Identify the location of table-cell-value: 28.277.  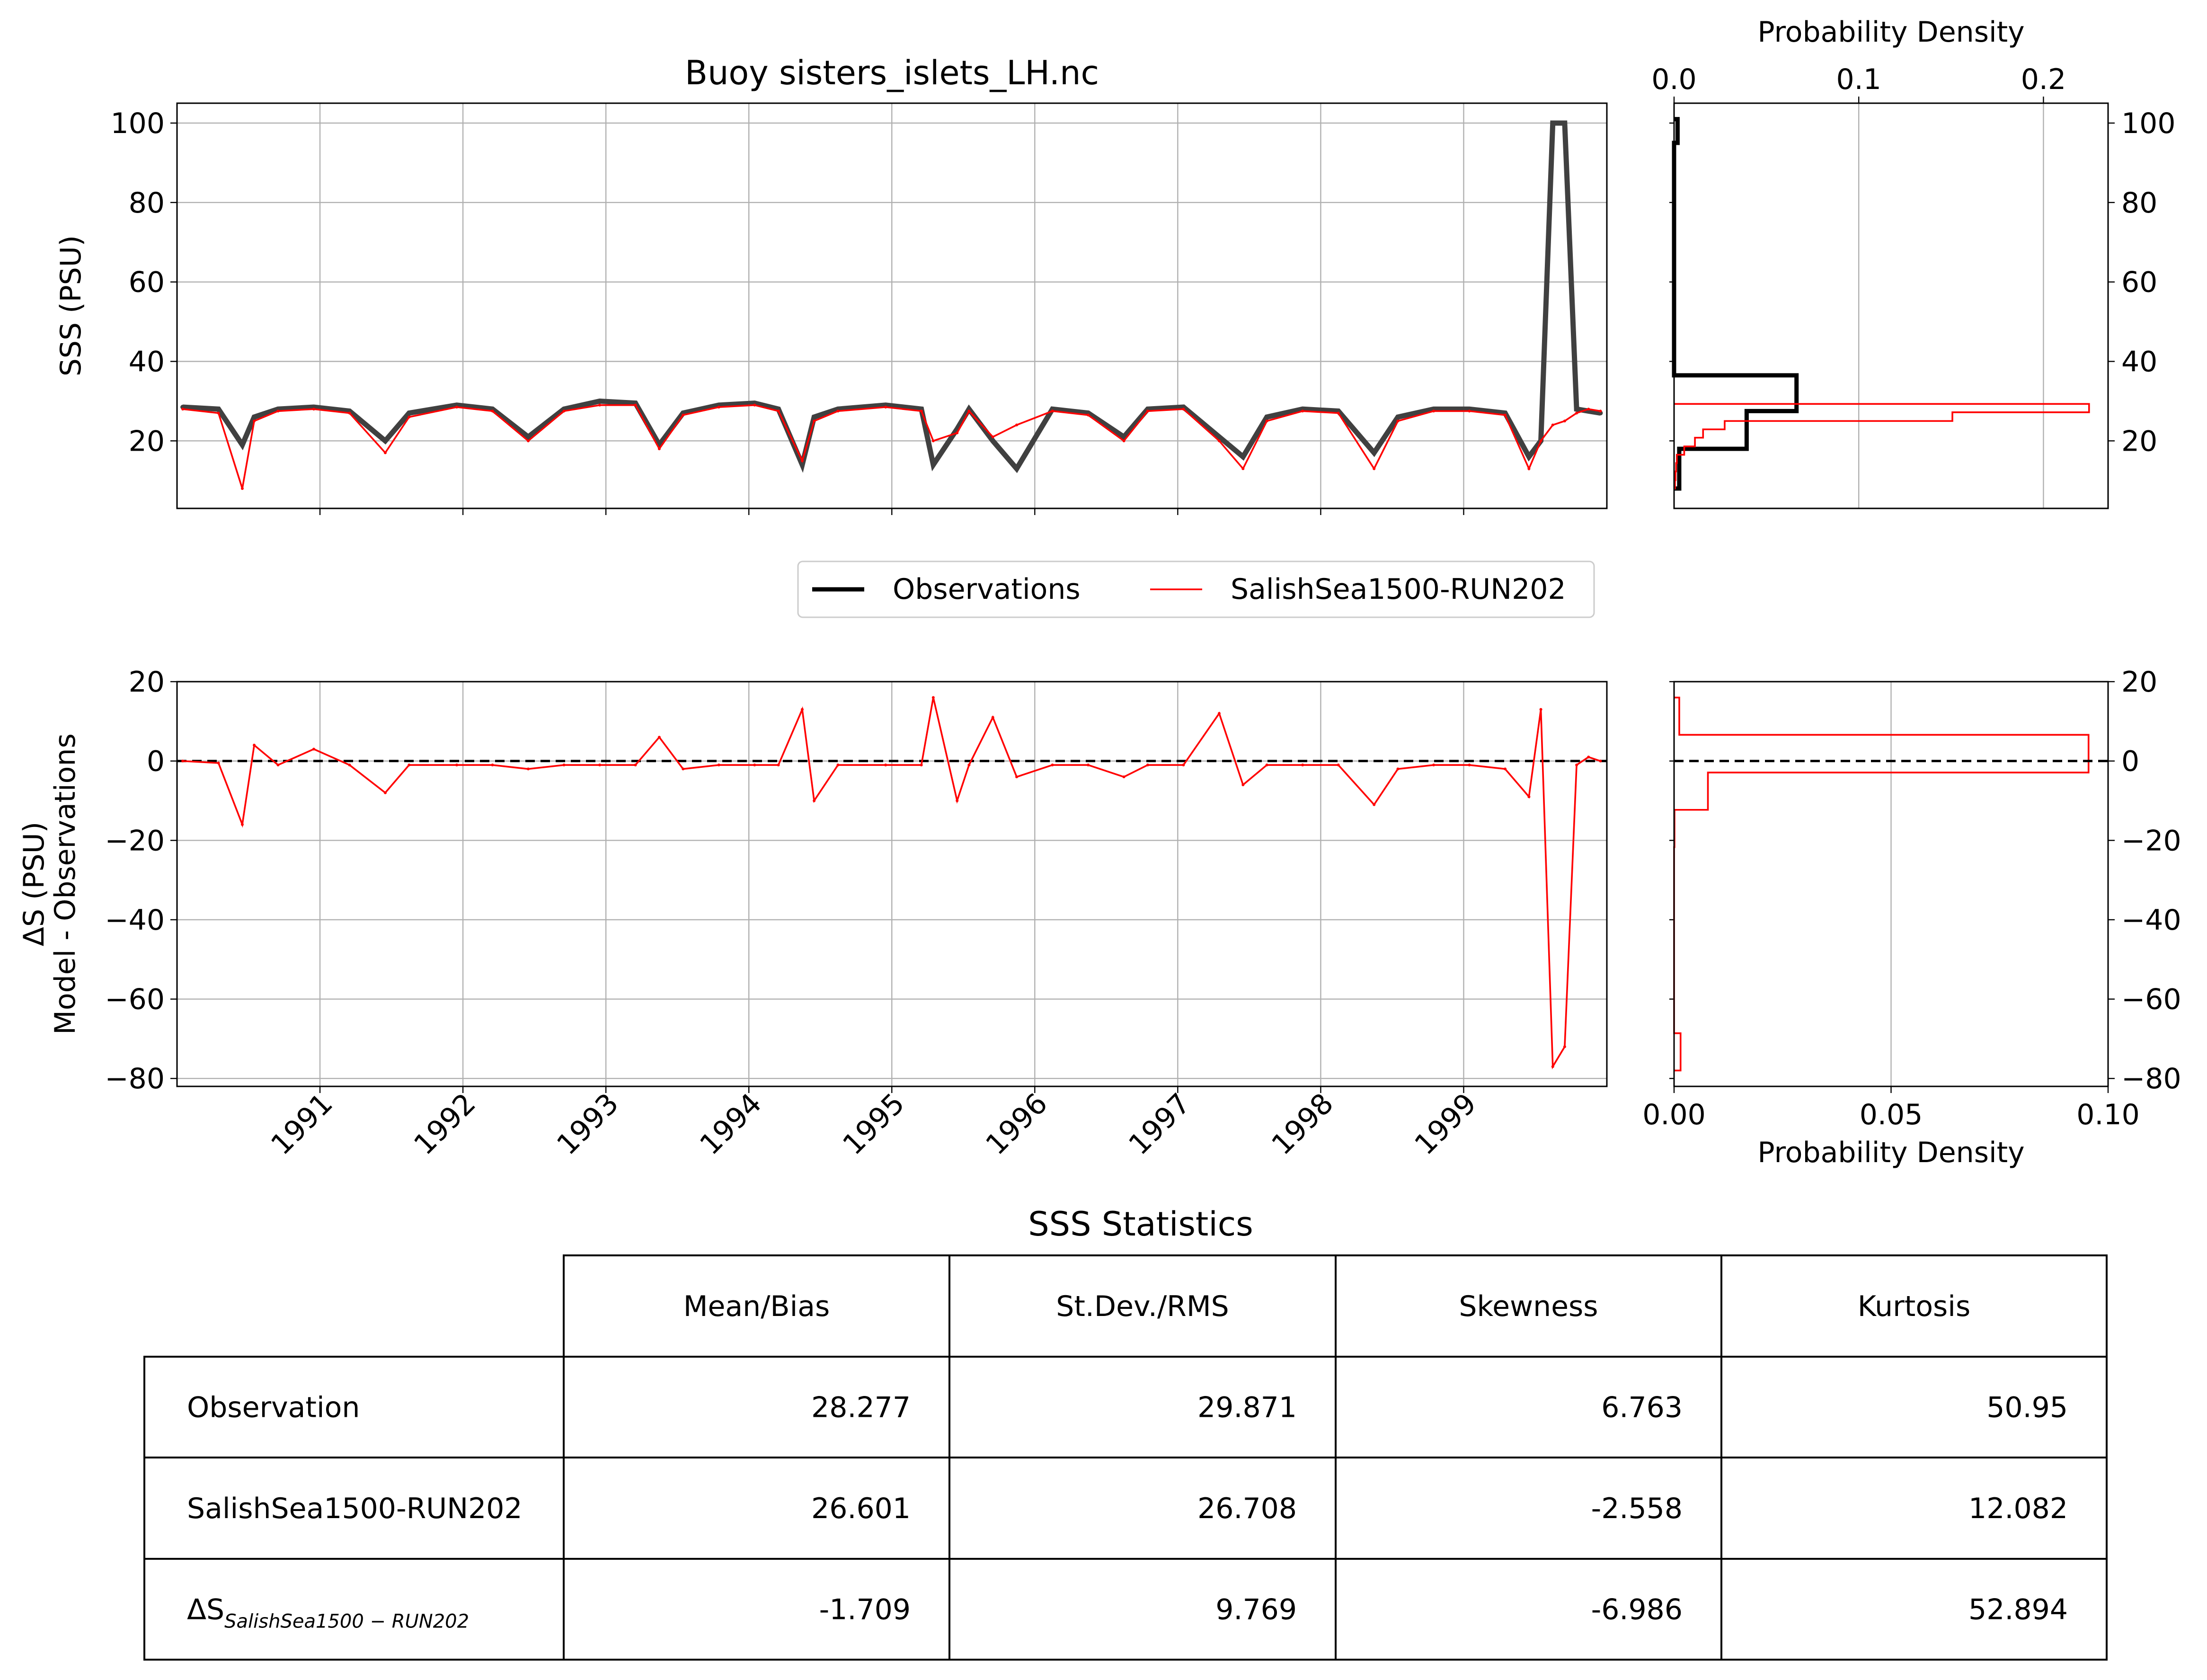
(861, 1407).